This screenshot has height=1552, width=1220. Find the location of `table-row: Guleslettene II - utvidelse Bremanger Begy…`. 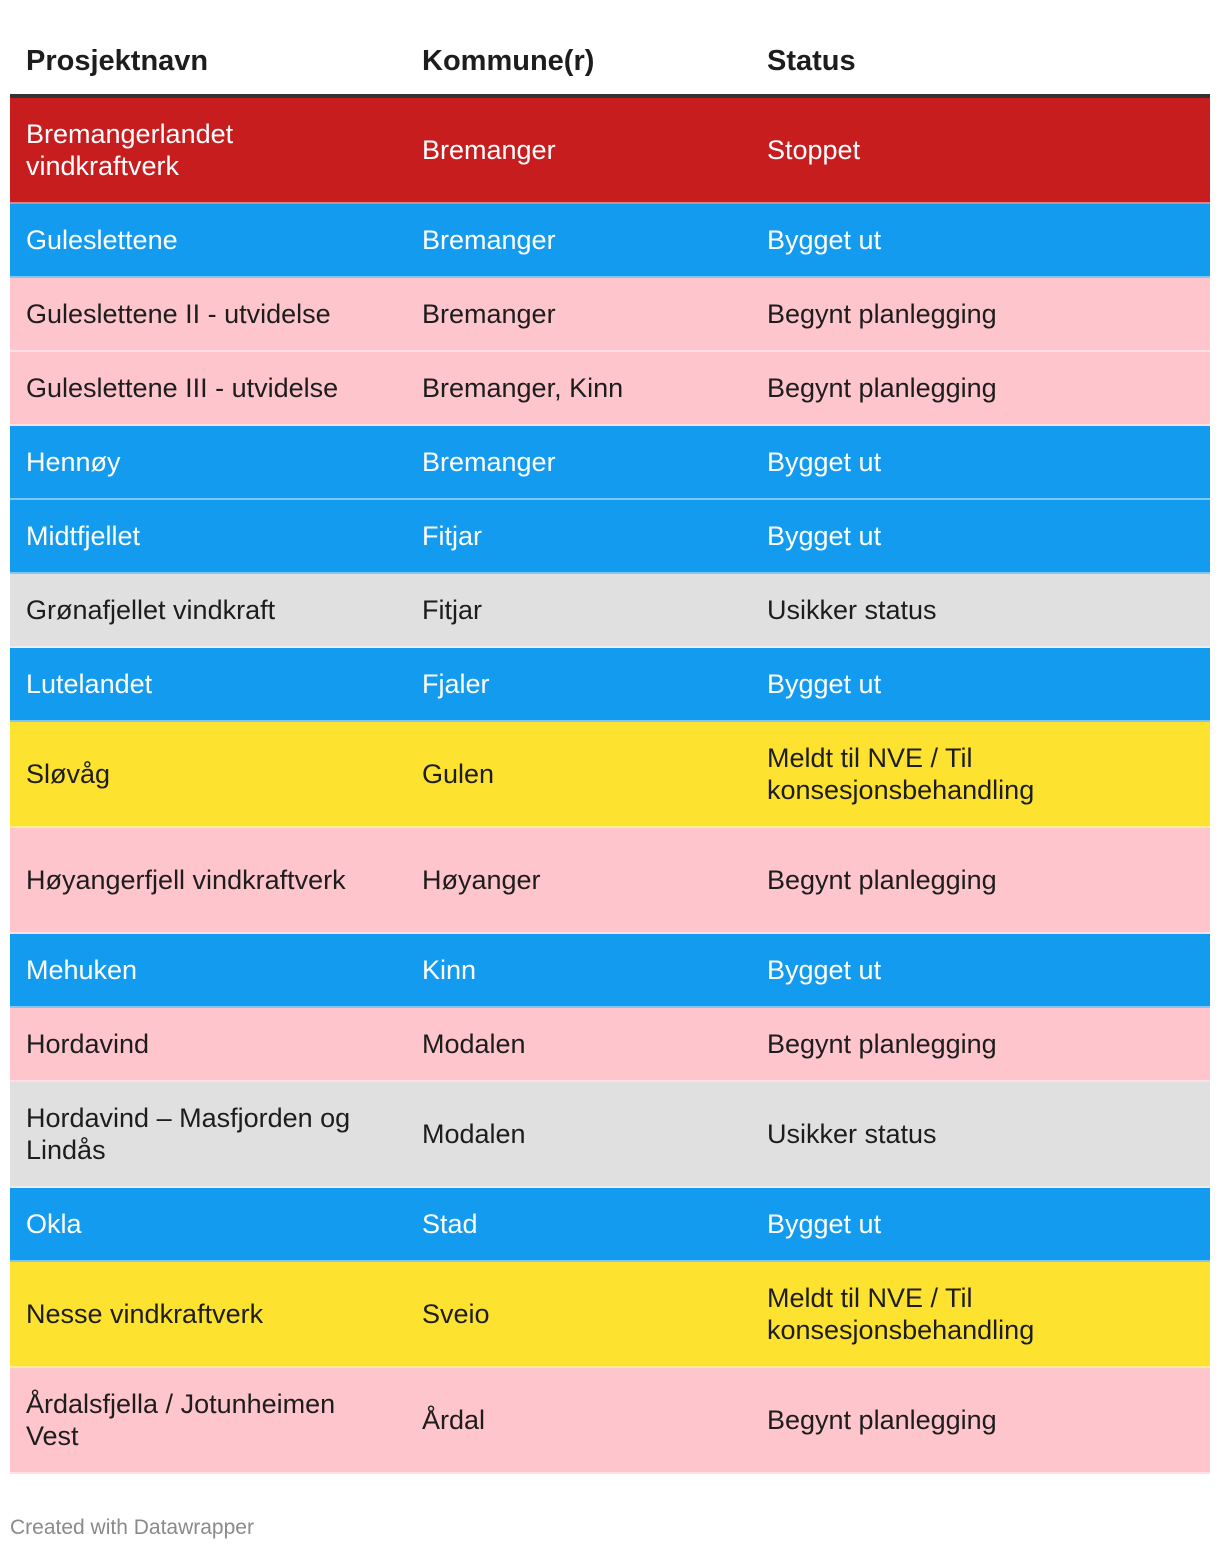

table-row: Guleslettene II - utvidelse Bremanger Begy… is located at coordinates (610, 315).